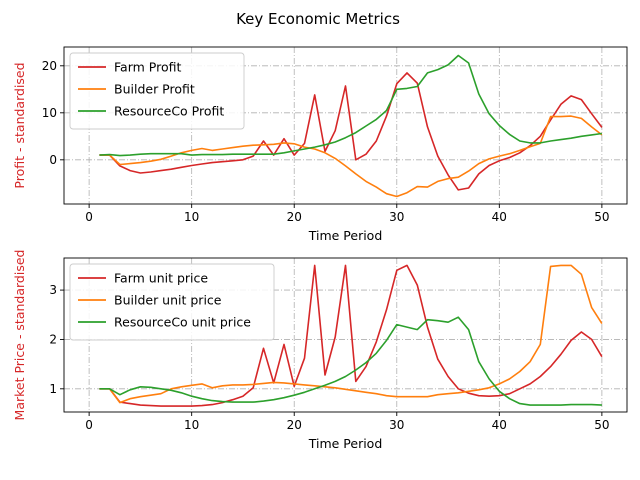  I want to click on y-tick-label: 2, so click(53, 339).